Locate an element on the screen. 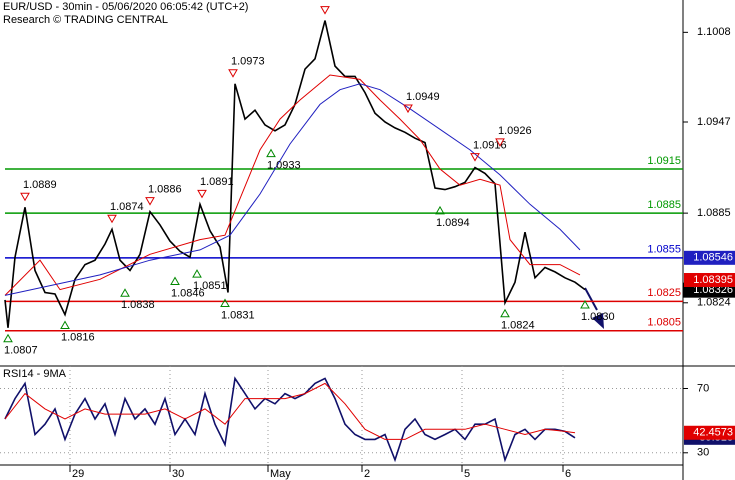 This screenshot has height=480, width=735. high-label: 1.0891 is located at coordinates (217, 182).